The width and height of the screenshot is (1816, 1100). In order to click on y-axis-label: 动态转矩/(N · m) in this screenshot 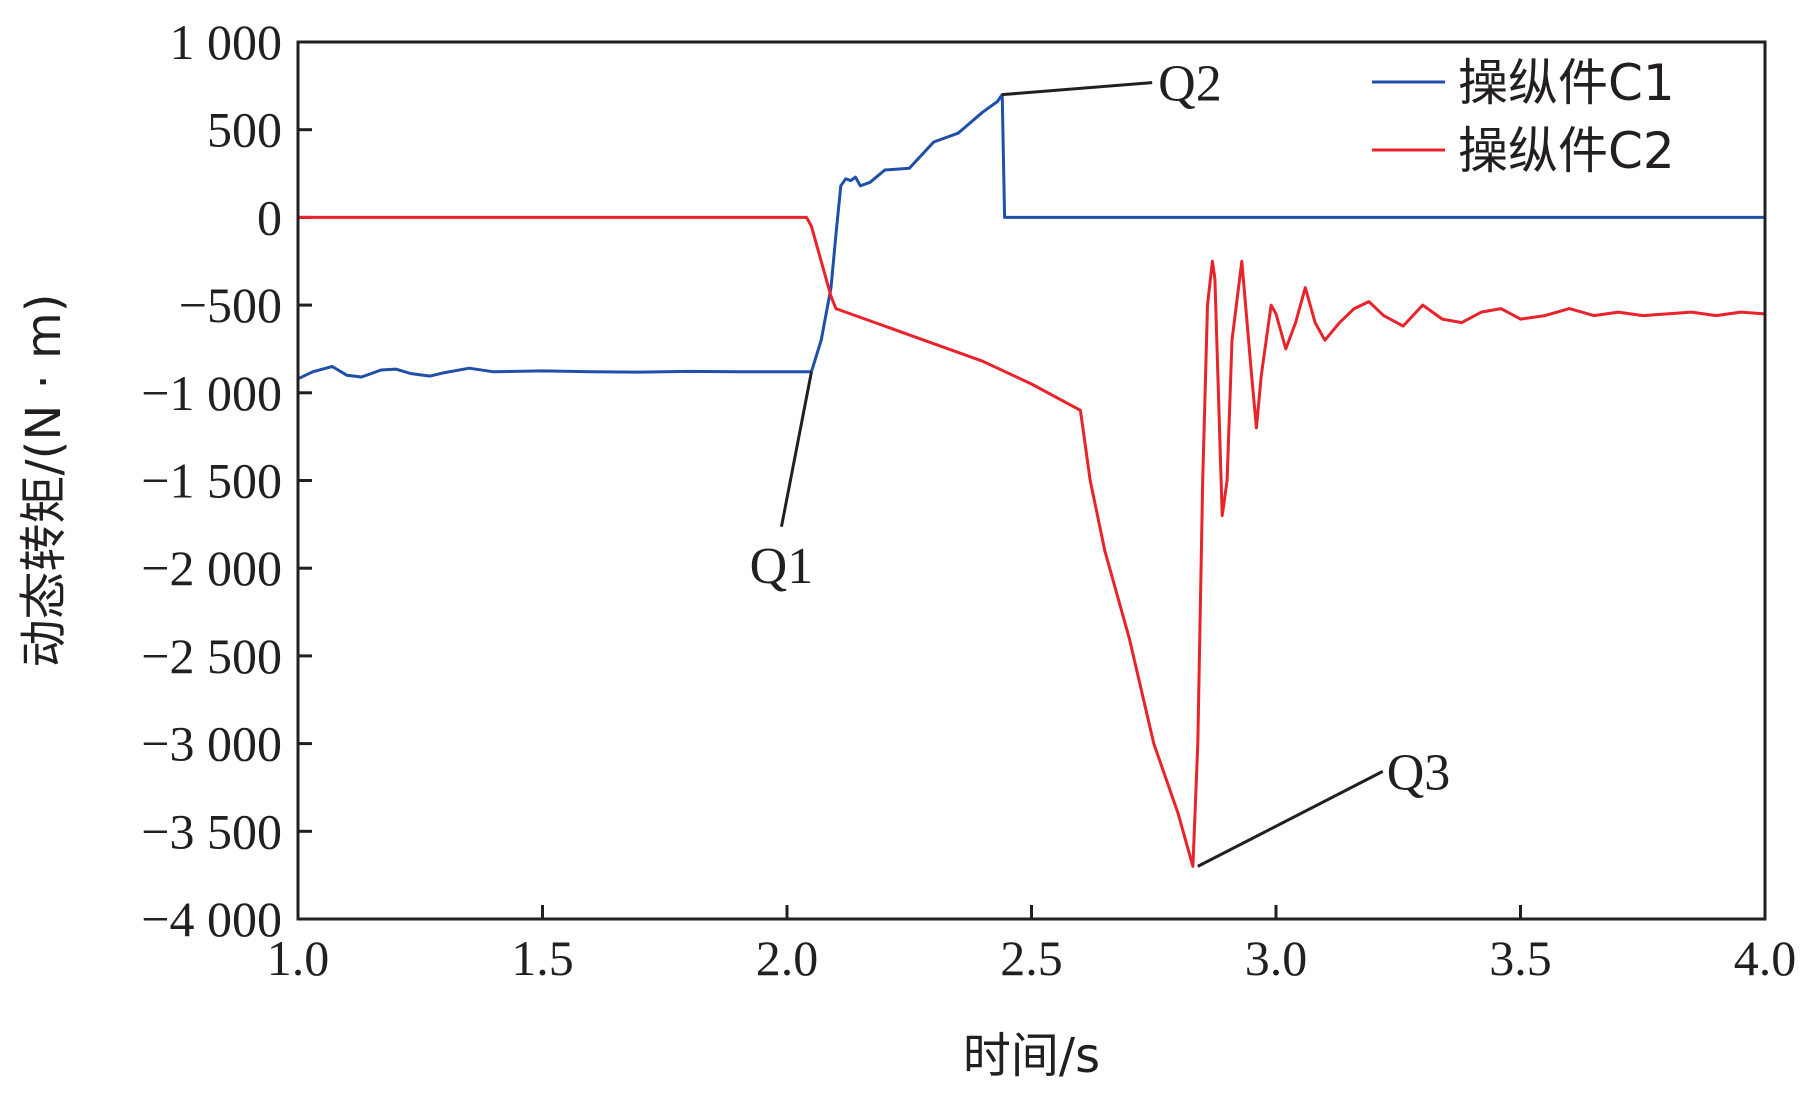, I will do `click(44, 480)`.